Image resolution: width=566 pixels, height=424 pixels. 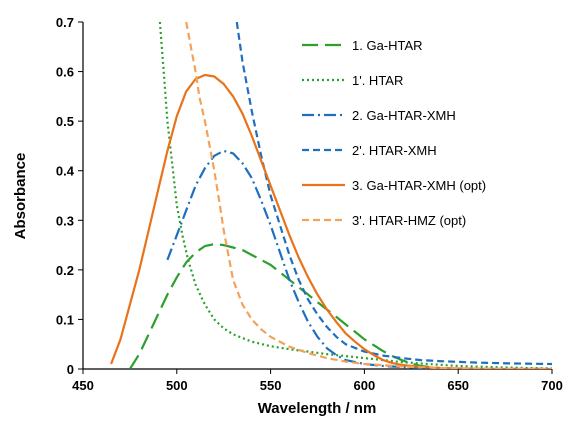 I want to click on x-axis-title: Wavelength / nm, so click(x=317, y=408).